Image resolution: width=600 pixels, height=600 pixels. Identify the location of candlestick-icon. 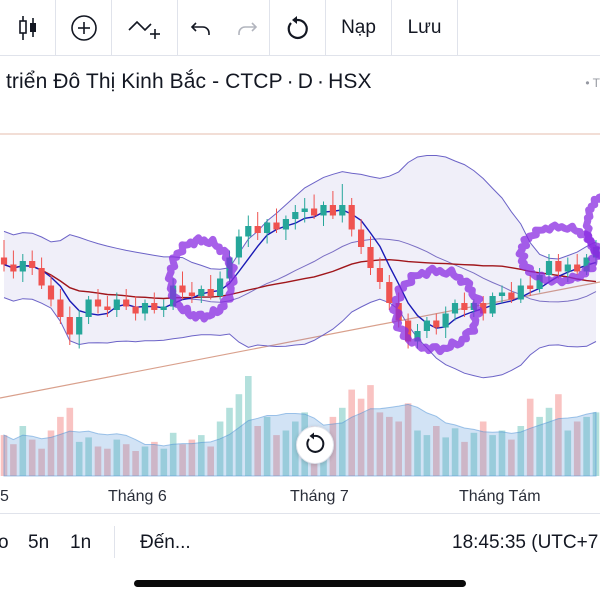
(28, 28).